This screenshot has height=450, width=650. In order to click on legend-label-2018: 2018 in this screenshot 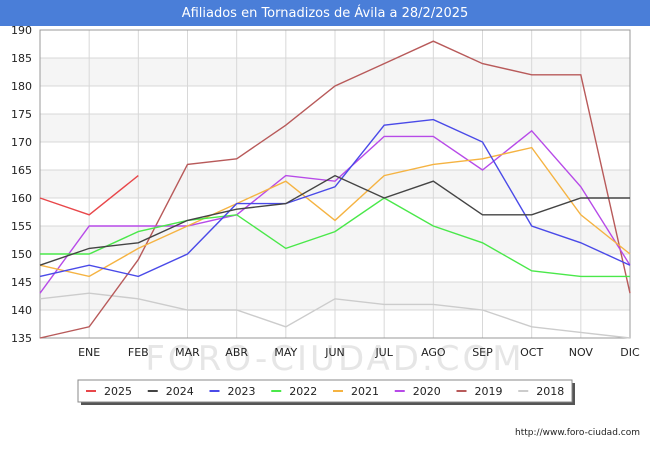, I will do `click(550, 391)`.